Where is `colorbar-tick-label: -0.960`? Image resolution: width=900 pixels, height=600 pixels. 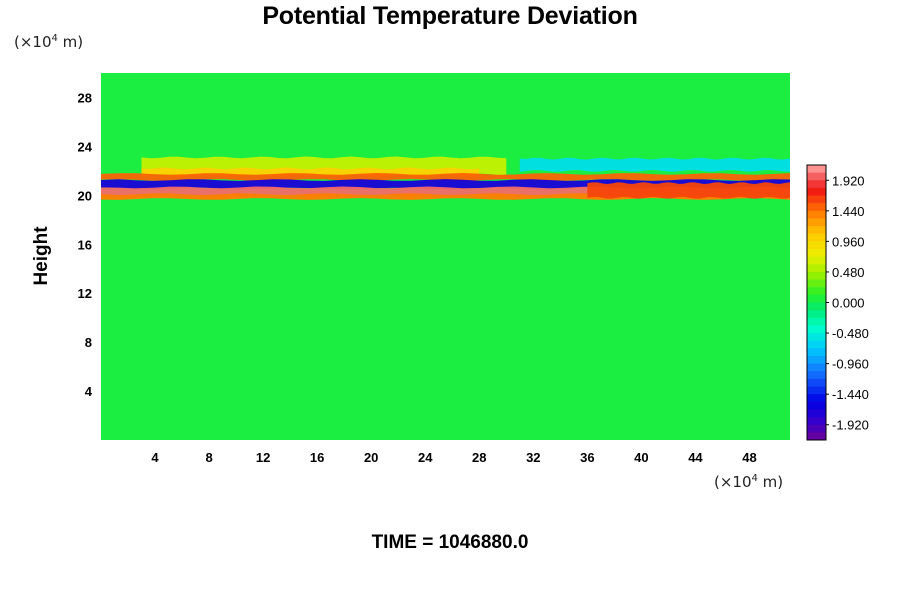 colorbar-tick-label: -0.960 is located at coordinates (850, 364).